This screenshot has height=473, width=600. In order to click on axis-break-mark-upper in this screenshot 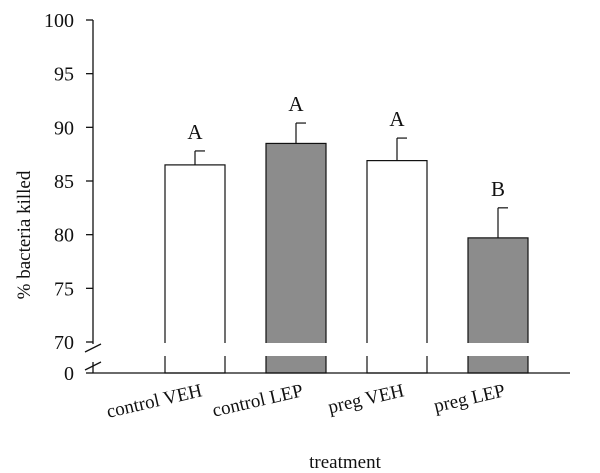, I will do `click(93, 348)`.